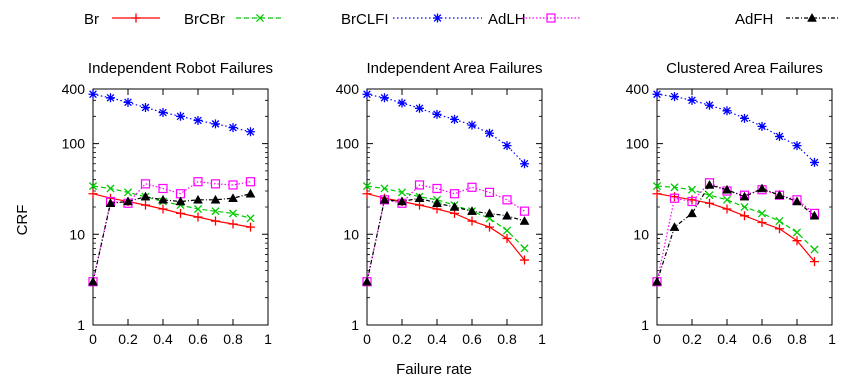 The width and height of the screenshot is (854, 379). I want to click on y-tick-label: 1, so click(645, 325).